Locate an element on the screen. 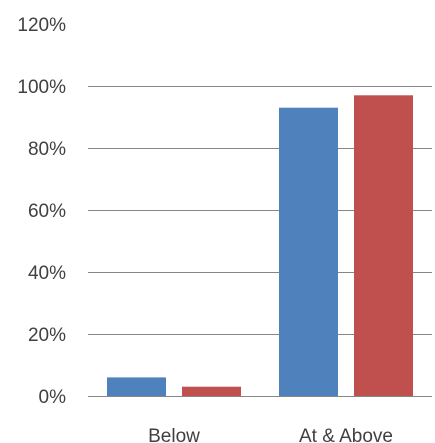  bar-series2-below is located at coordinates (211, 391).